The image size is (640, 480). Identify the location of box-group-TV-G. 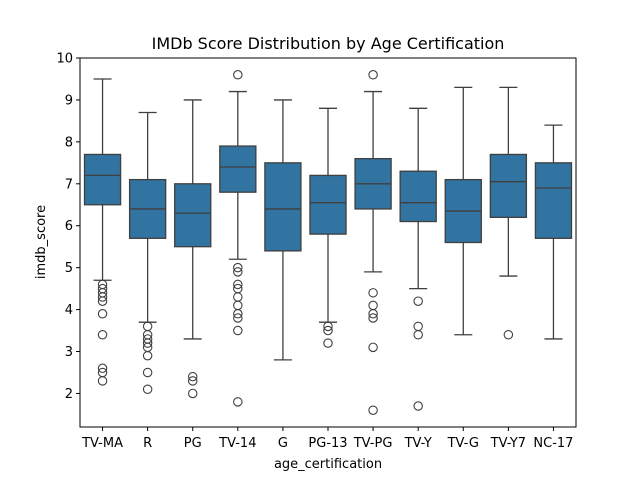
(463, 211).